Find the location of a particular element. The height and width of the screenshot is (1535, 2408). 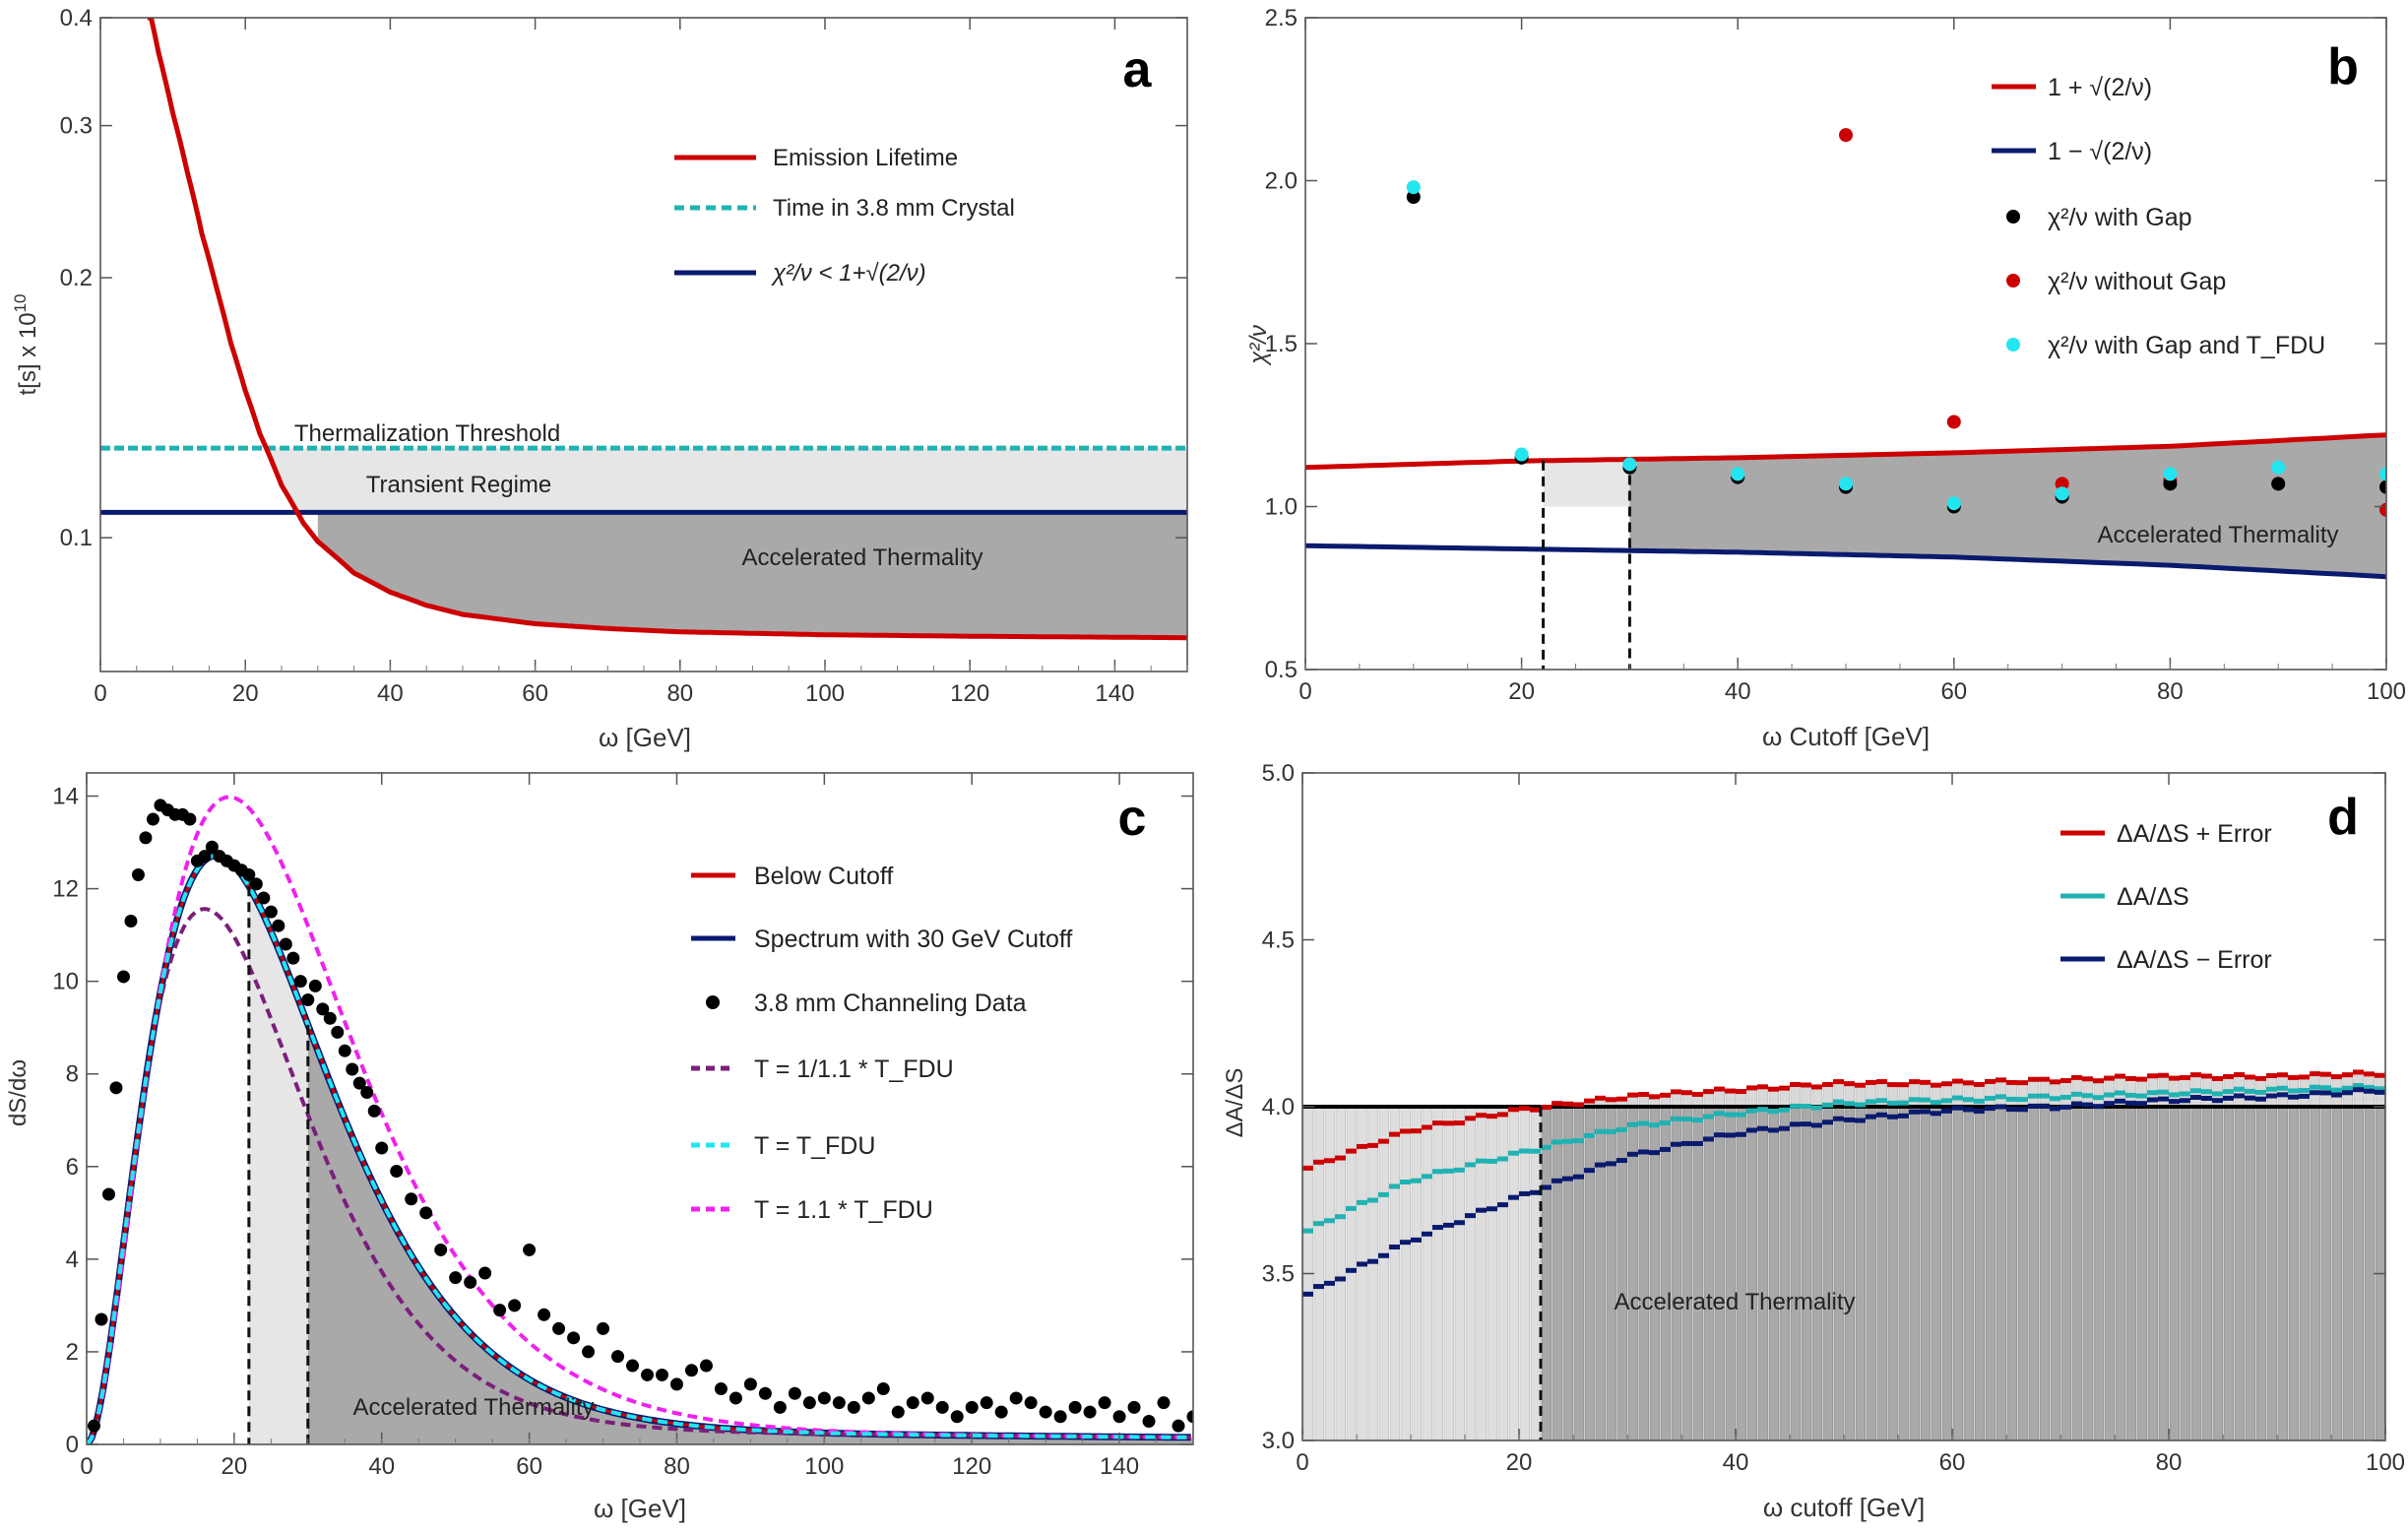

legend-b-fdu: χ²/ν with Gap and T_FDU is located at coordinates (2186, 345).